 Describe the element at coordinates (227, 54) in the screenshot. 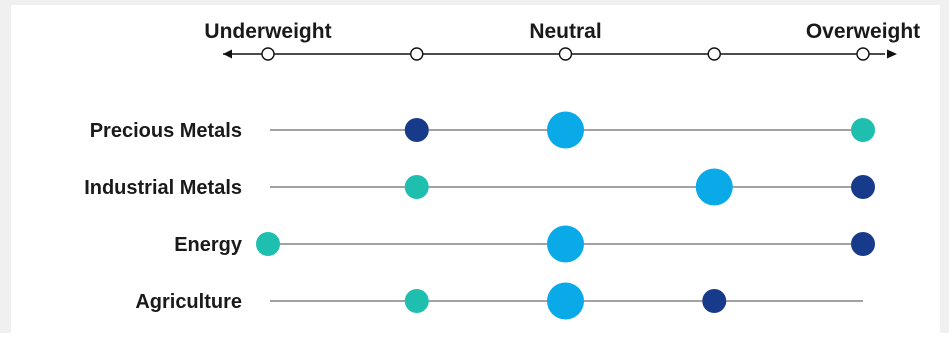

I see `axis-arrow-left-icon` at that location.